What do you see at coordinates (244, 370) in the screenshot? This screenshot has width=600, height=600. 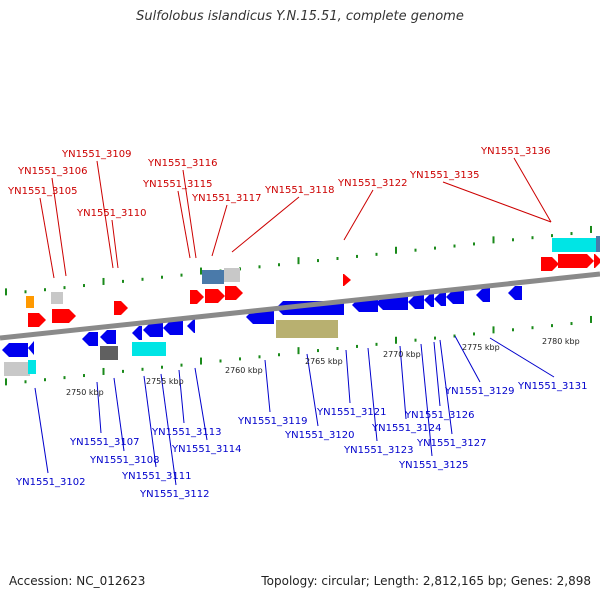 I see `scale-label: 2760 kbp` at bounding box center [244, 370].